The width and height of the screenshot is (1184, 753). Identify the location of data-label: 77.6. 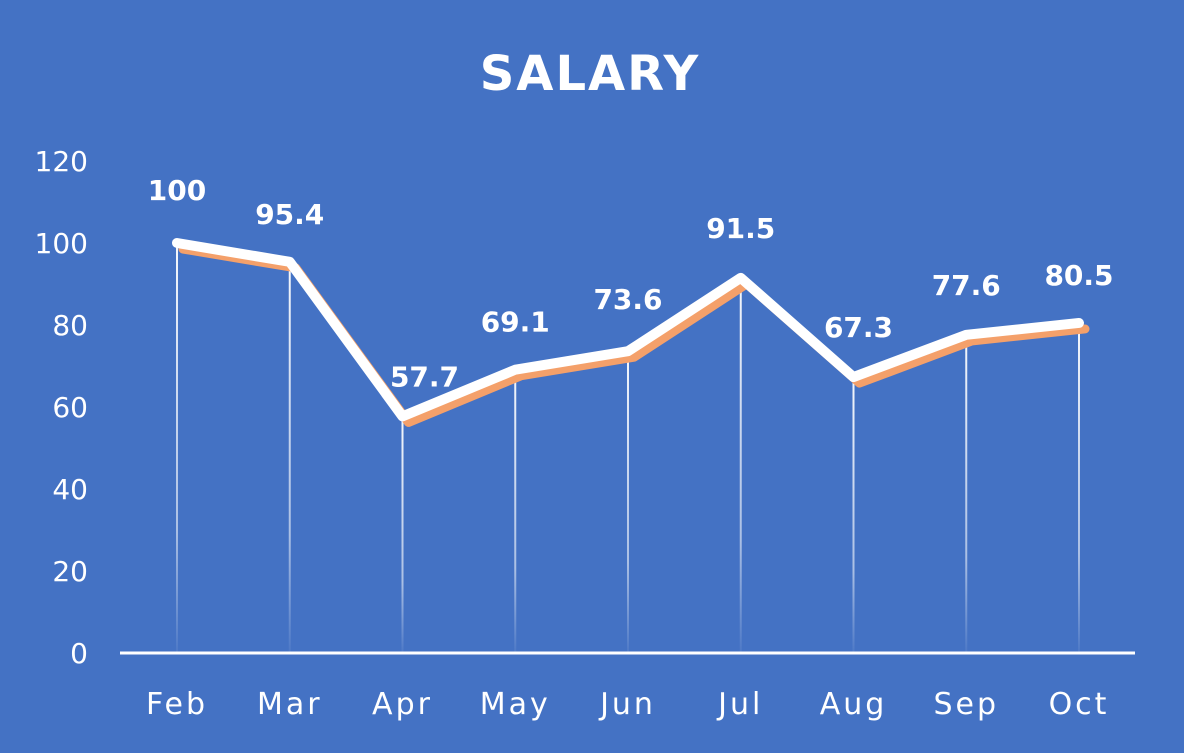
(966, 285).